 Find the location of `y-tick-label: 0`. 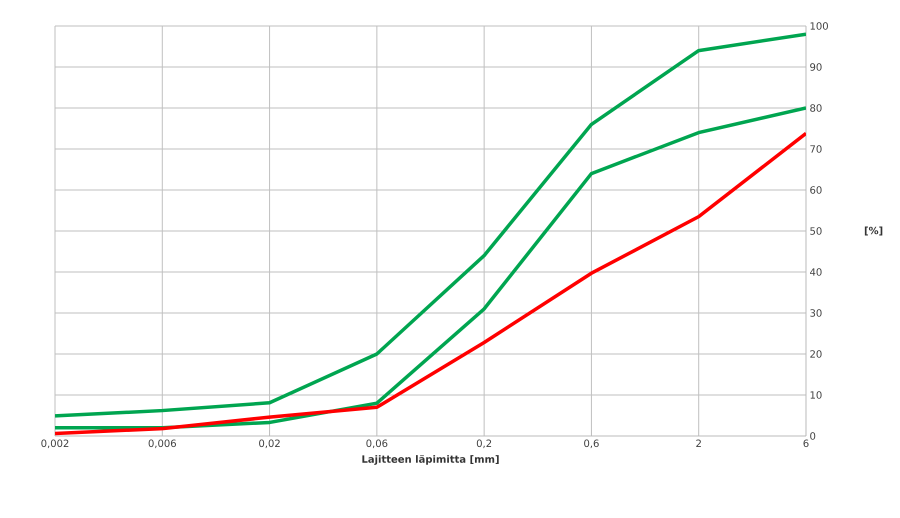

y-tick-label: 0 is located at coordinates (813, 436).